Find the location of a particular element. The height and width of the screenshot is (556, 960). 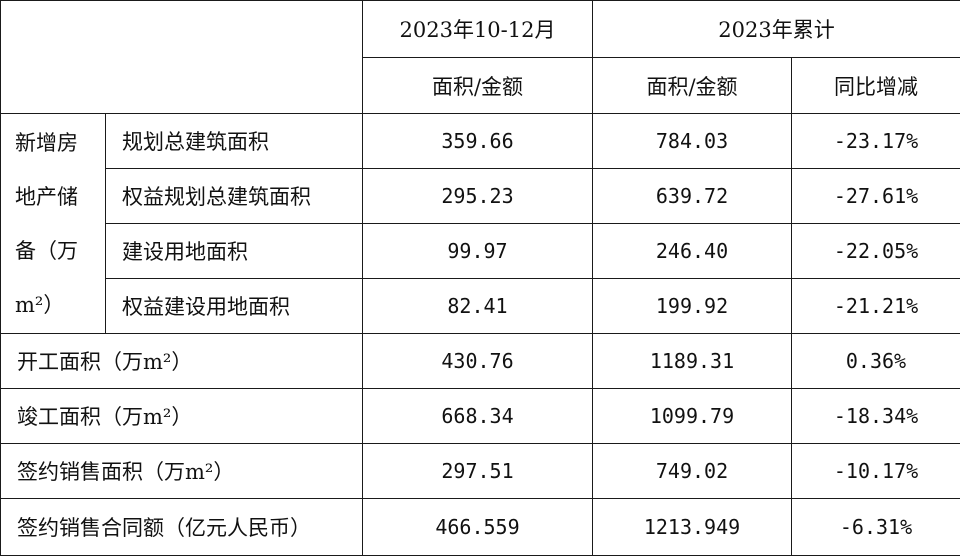

table-row: 签约销售合同额（亿元人民币） 466.559 1213.949 -6.31% is located at coordinates (480, 527).